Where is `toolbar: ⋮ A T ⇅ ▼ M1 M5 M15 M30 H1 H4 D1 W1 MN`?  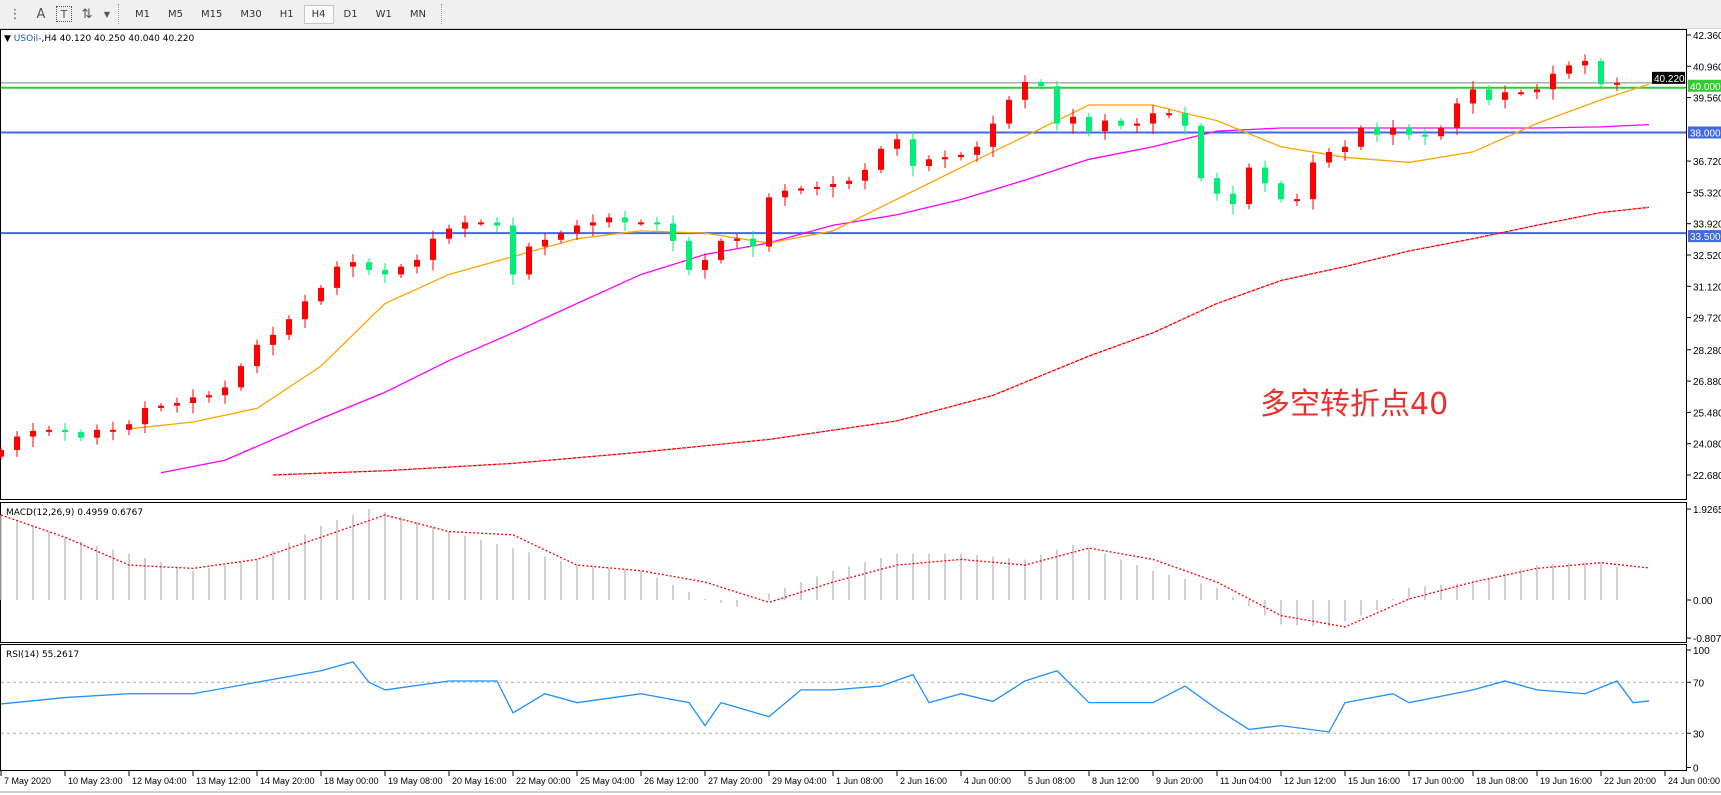
toolbar: ⋮ A T ⇅ ▼ M1 M5 M15 M30 H1 H4 D1 W1 MN is located at coordinates (860, 14).